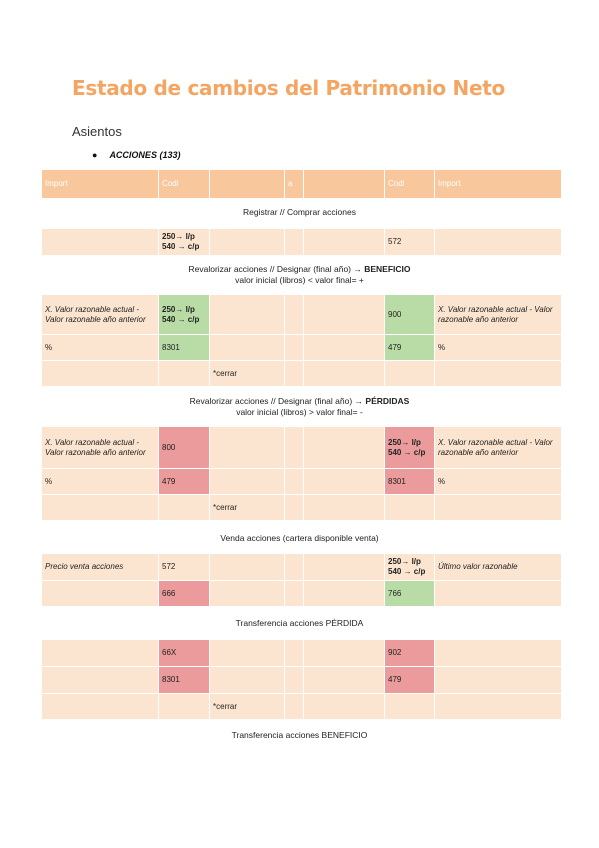  Describe the element at coordinates (498, 184) in the screenshot. I see `header-cell-import-right: Import` at that location.